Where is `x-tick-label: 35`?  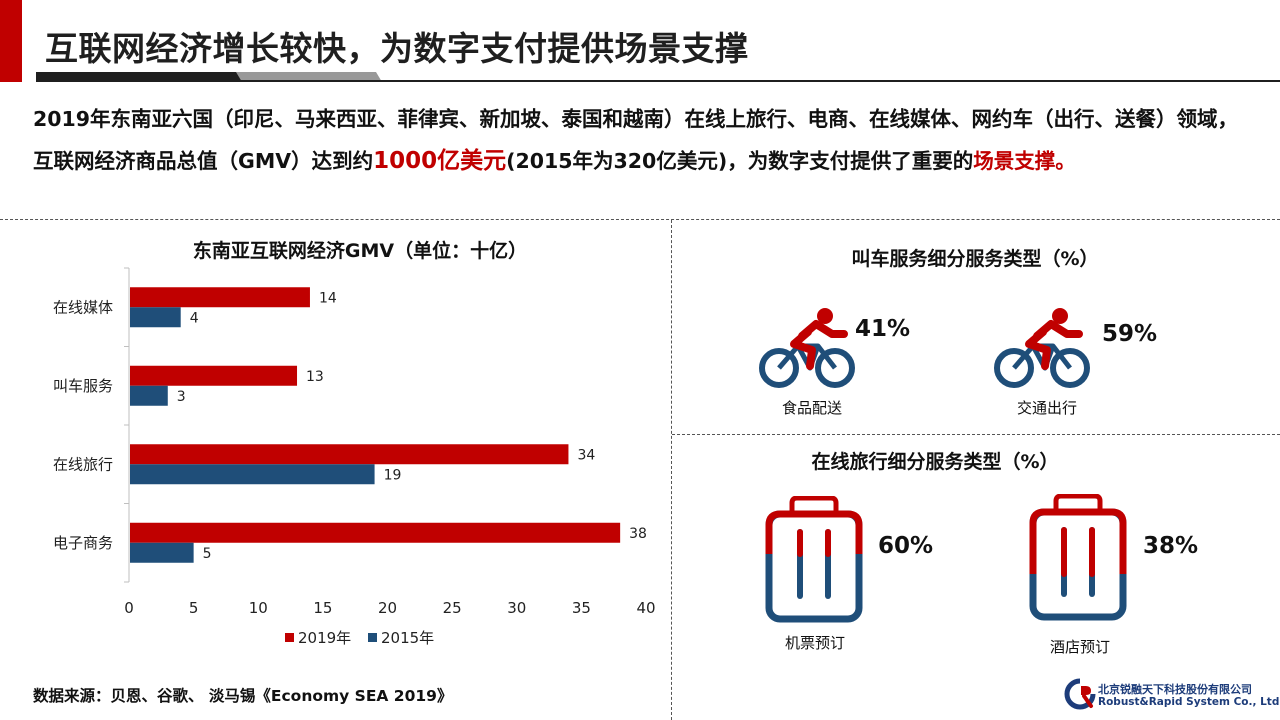 x-tick-label: 35 is located at coordinates (581, 608).